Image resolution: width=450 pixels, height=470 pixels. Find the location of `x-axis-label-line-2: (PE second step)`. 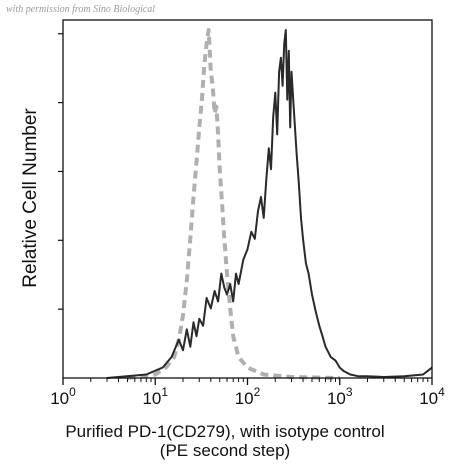

x-axis-label-line-2: (PE second step) is located at coordinates (225, 450).